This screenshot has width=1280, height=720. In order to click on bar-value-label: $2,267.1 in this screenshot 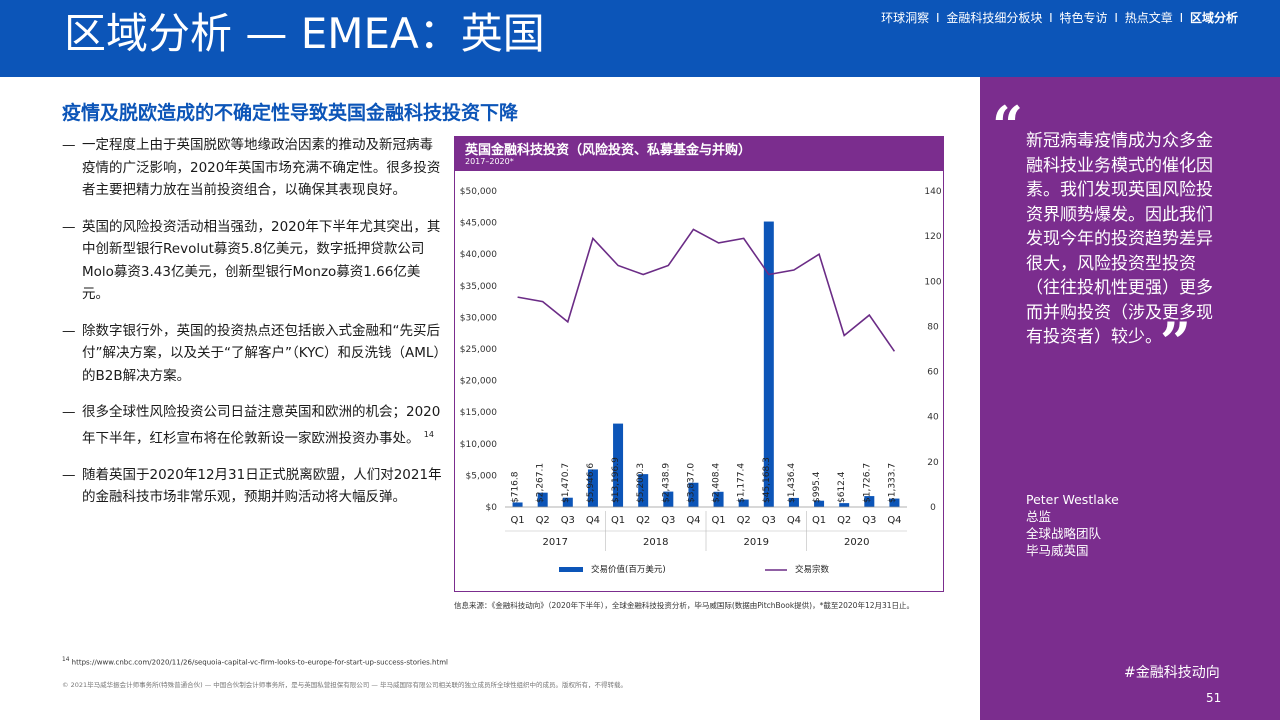, I will do `click(541, 483)`.